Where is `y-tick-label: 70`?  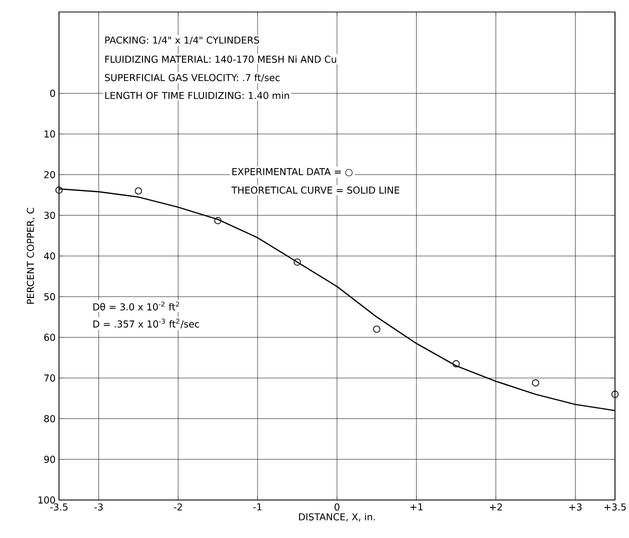
y-tick-label: 70 is located at coordinates (49, 378).